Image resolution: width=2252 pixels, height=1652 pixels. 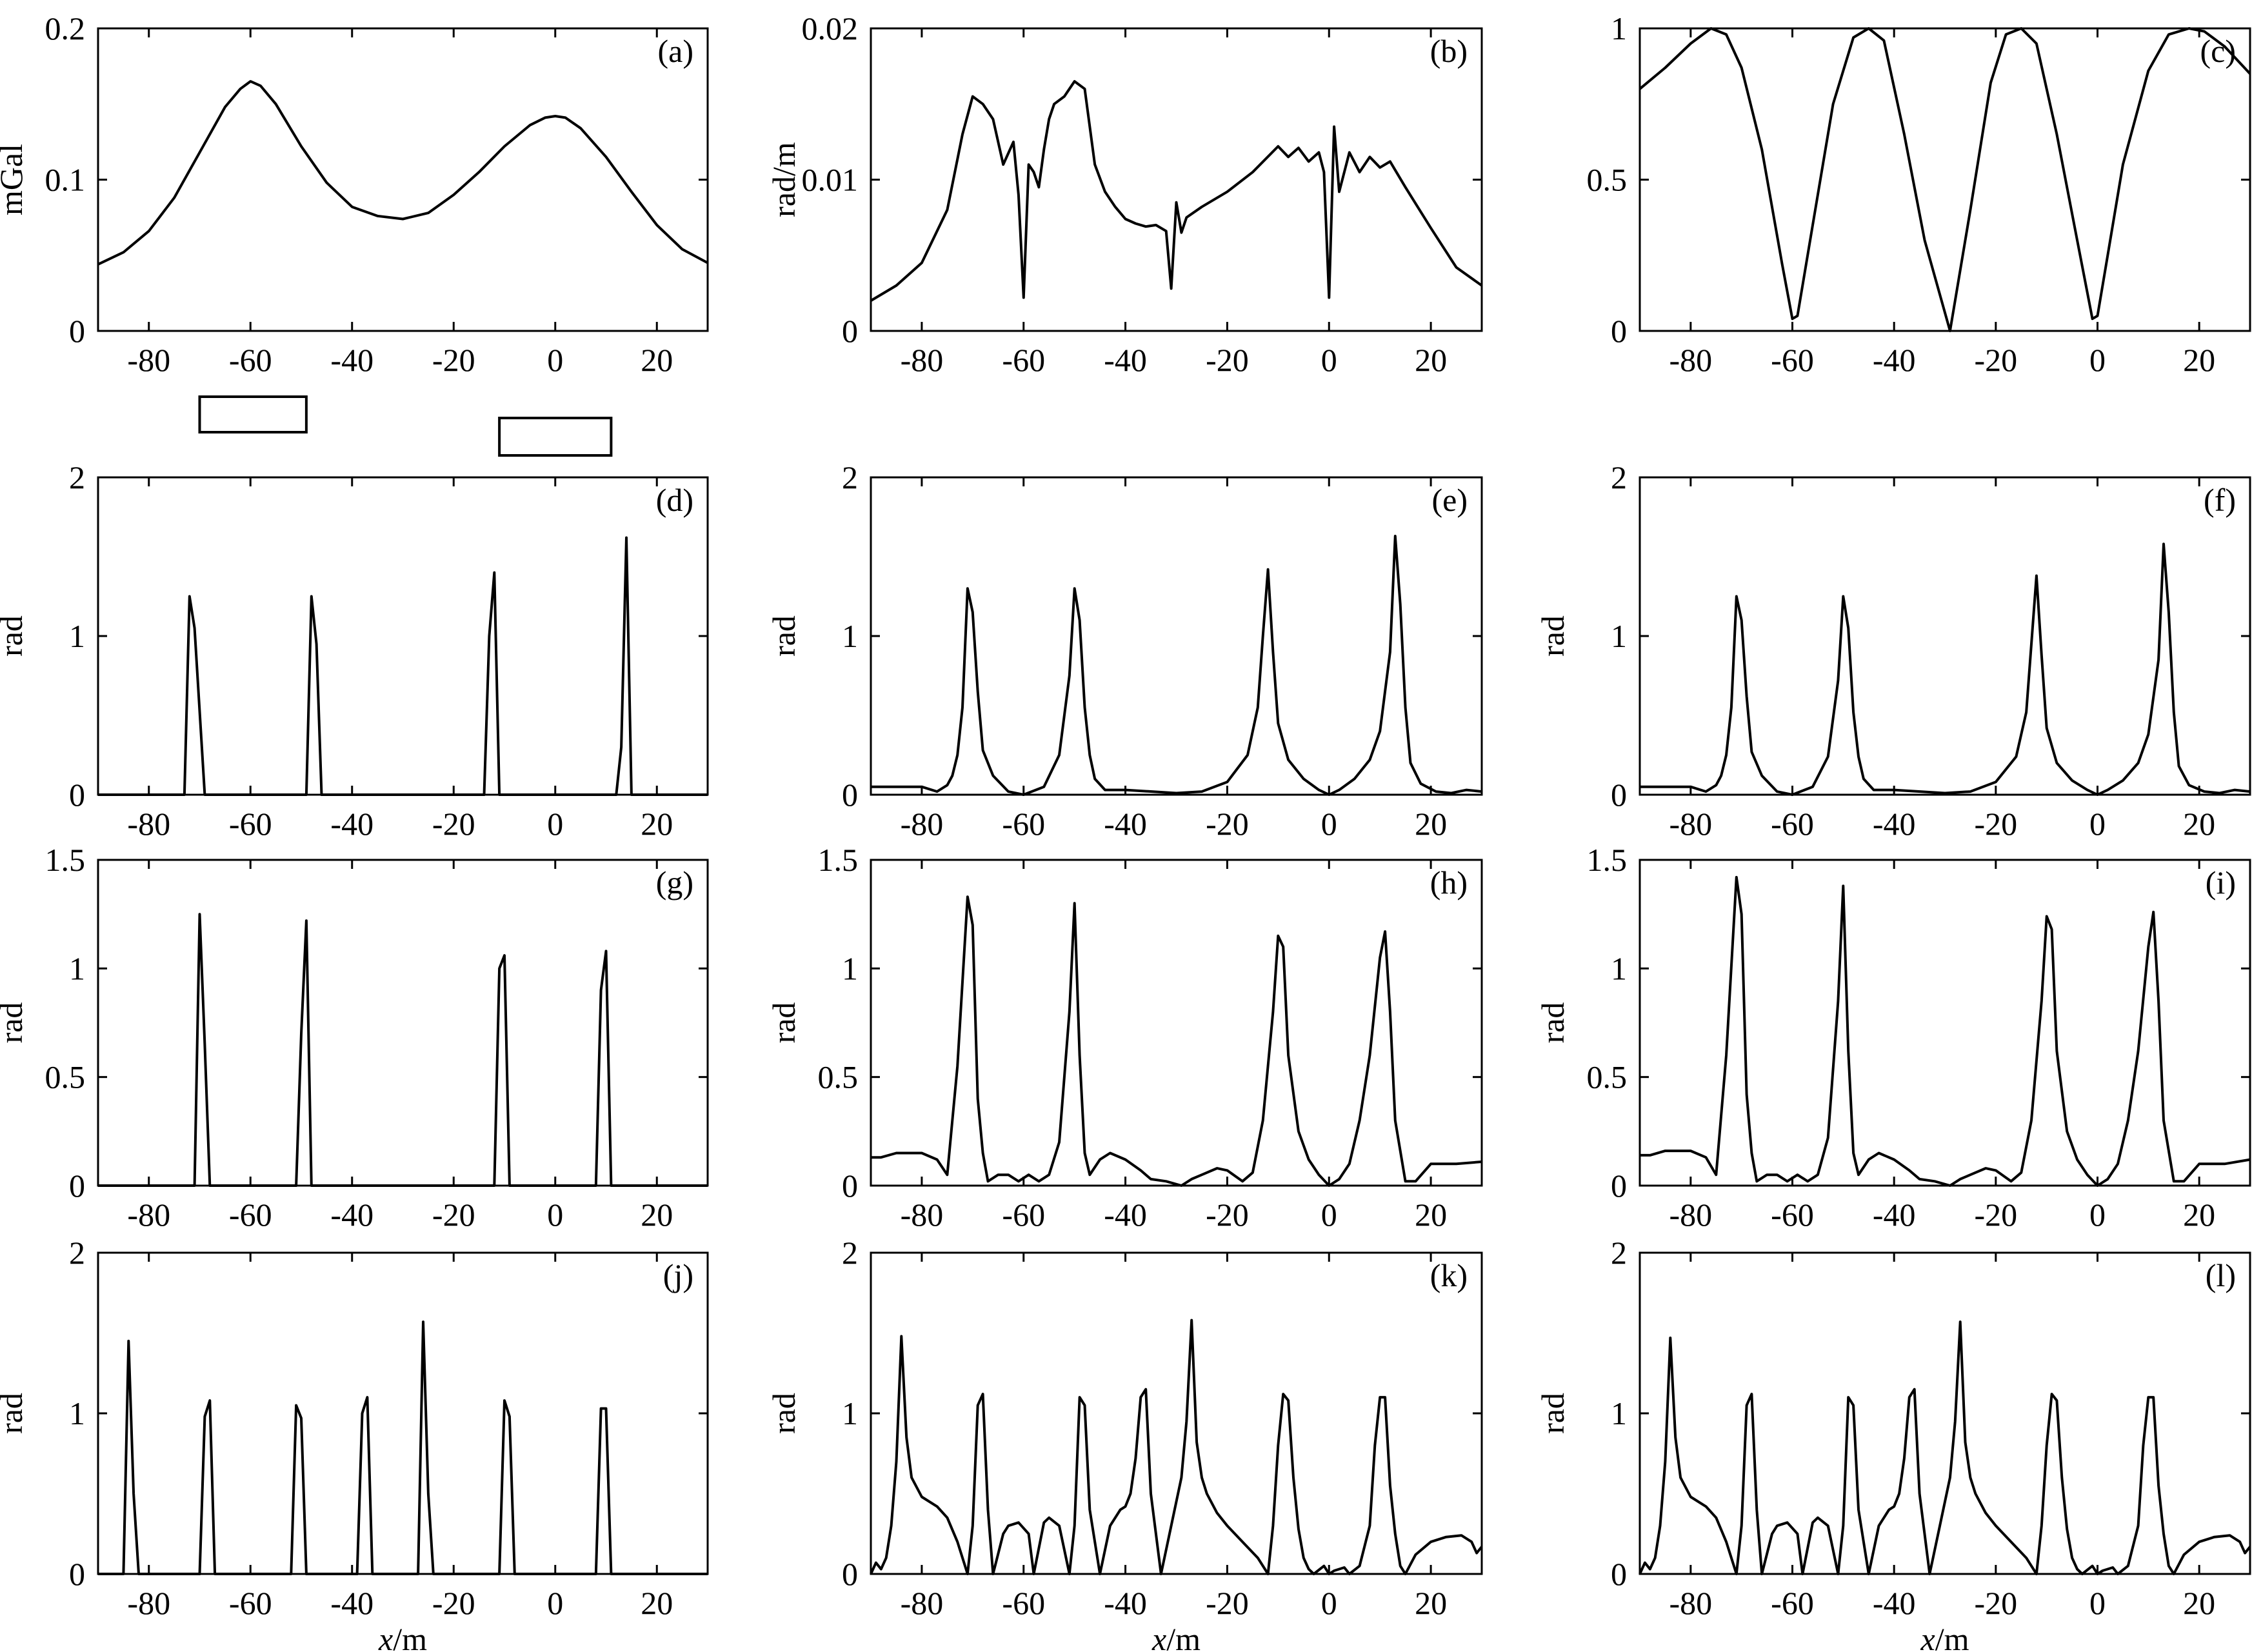 I want to click on panel-label: (g), so click(x=674, y=882).